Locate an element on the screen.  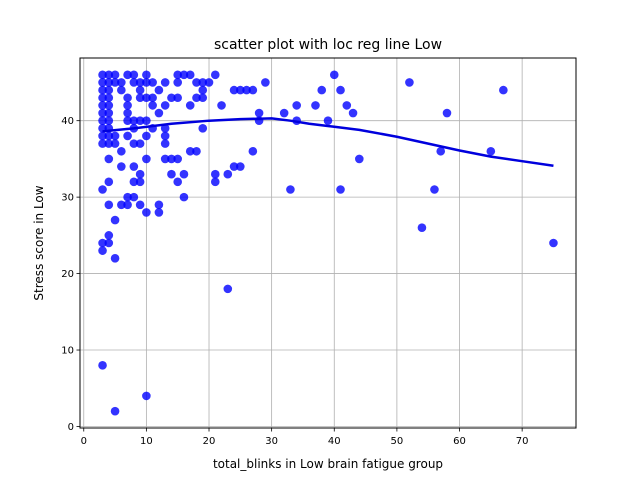
x-axis-ticks: 0 10 20 30 40 50 60 70 is located at coordinates (305, 437).